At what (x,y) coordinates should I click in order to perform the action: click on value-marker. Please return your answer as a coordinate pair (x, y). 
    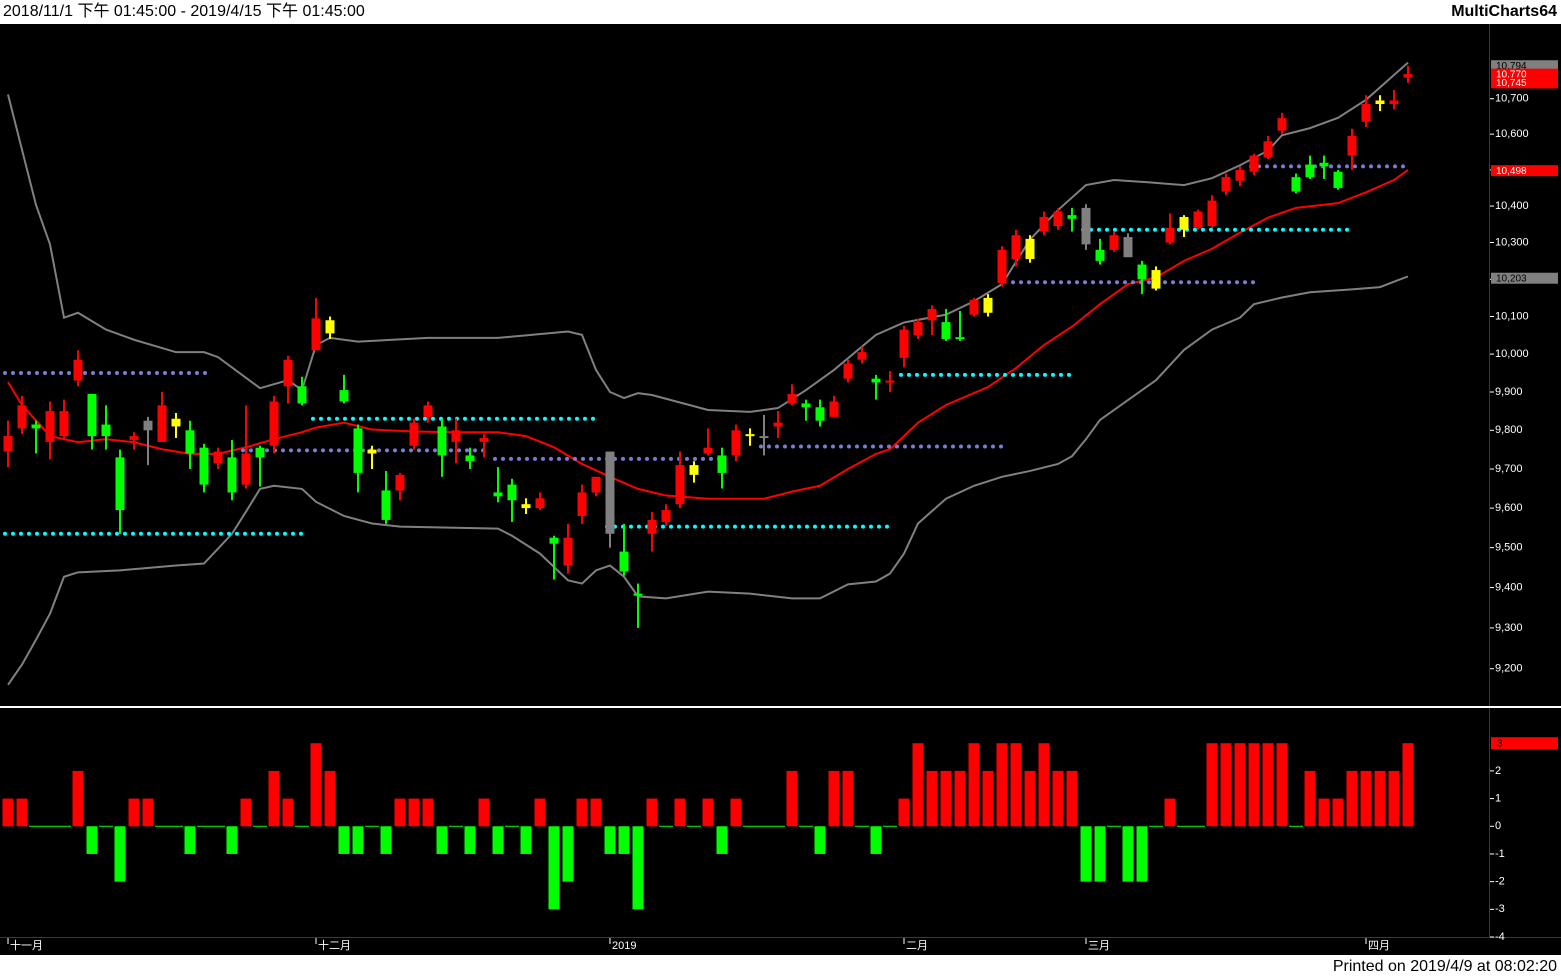
    Looking at the image, I should click on (1524, 743).